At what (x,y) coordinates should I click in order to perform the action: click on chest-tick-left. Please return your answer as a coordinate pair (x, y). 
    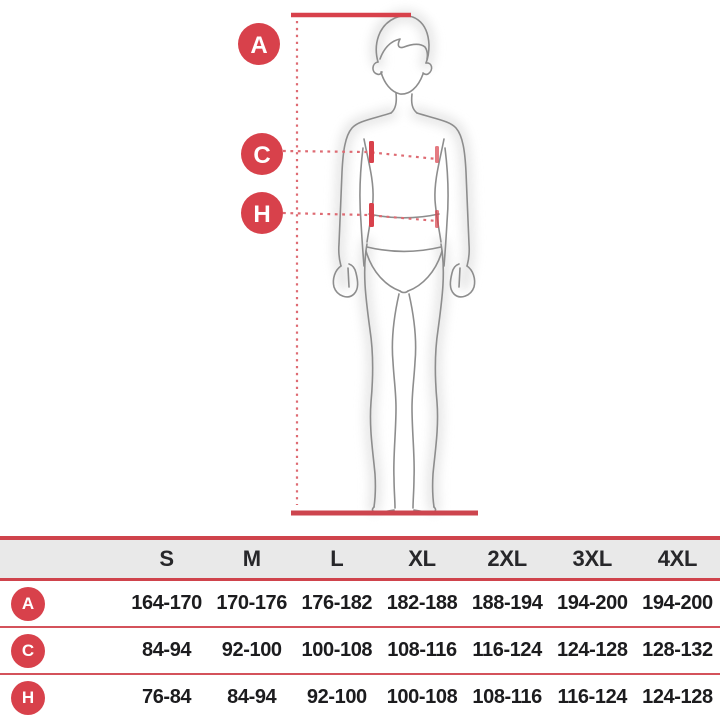
    Looking at the image, I should click on (371, 152).